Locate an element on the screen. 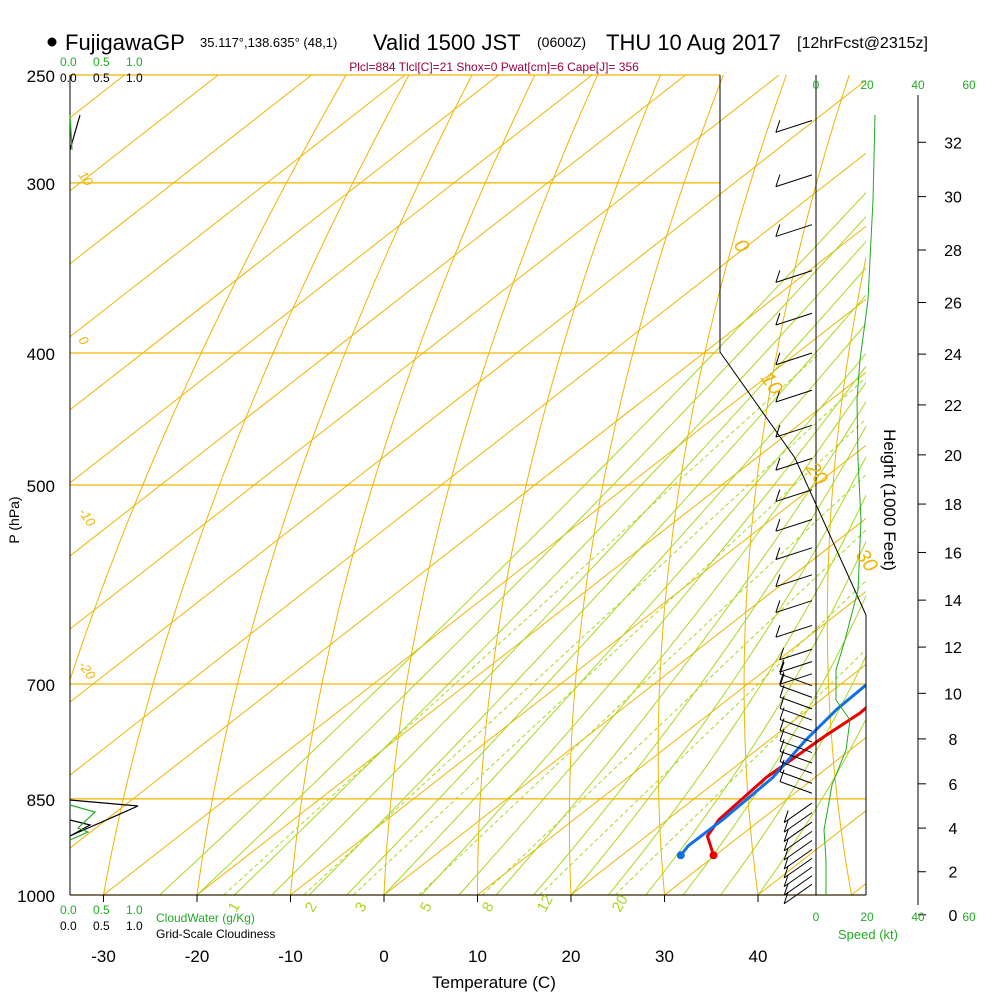  speed-tick-label: 20 is located at coordinates (867, 85).